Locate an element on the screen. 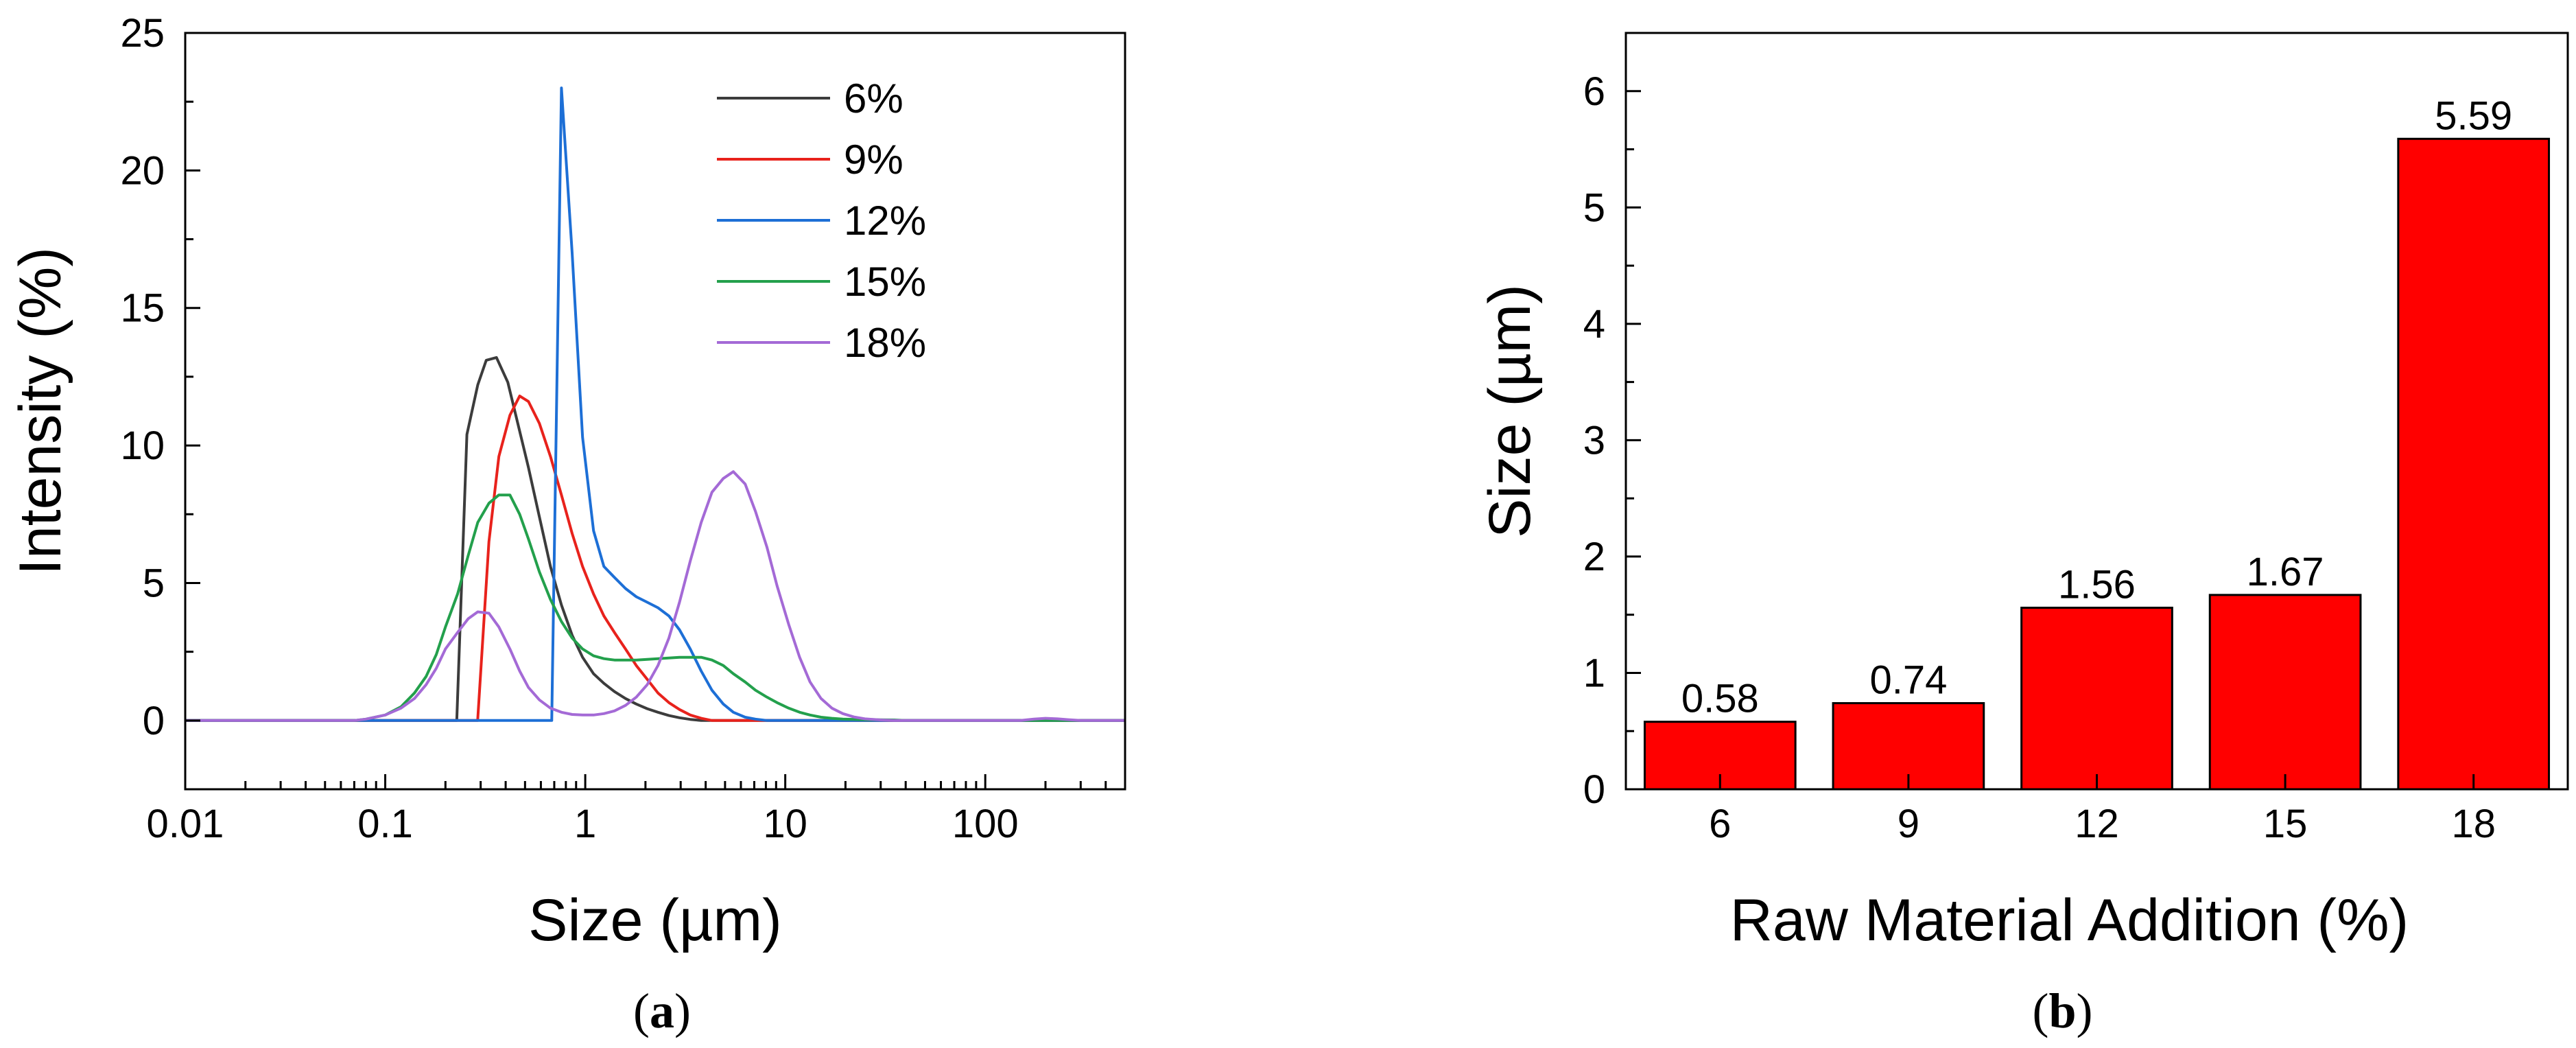  size-x-ticks: 6 9 12 15 18 is located at coordinates (2102, 810).